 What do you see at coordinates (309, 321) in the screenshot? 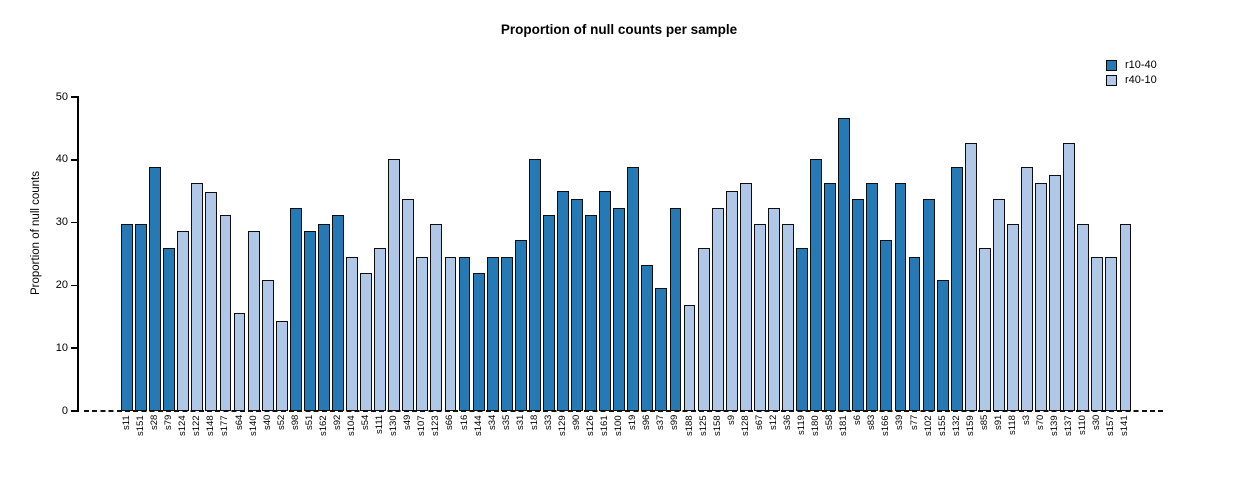
I see `bar-s51` at bounding box center [309, 321].